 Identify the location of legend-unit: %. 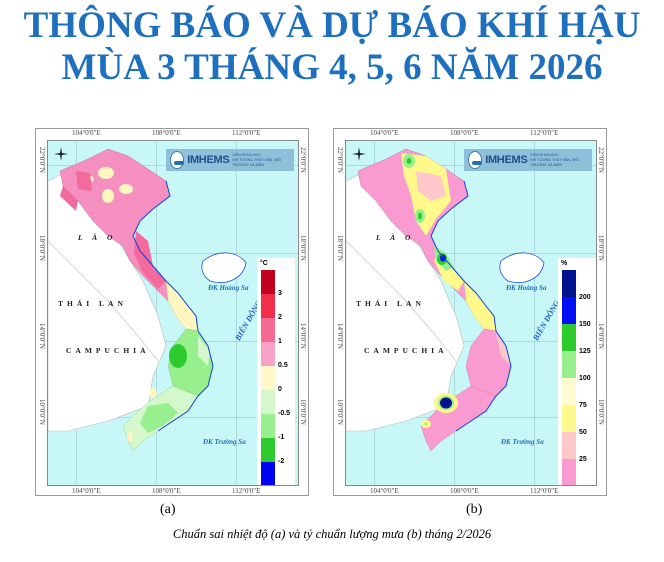
(564, 263).